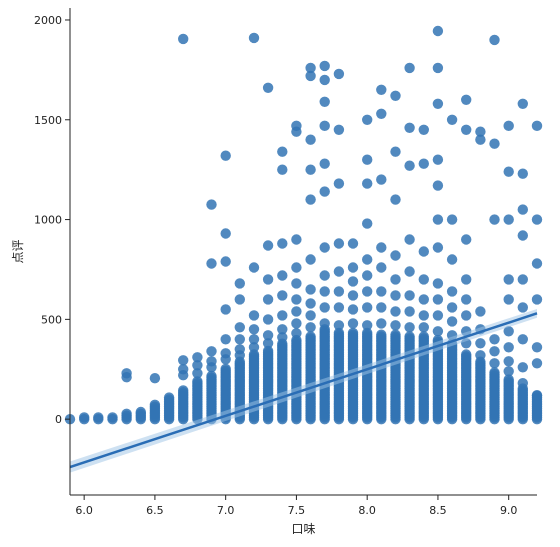 This screenshot has width=560, height=547. Describe the element at coordinates (48, 20) in the screenshot. I see `y-tick-label: 2000` at that location.